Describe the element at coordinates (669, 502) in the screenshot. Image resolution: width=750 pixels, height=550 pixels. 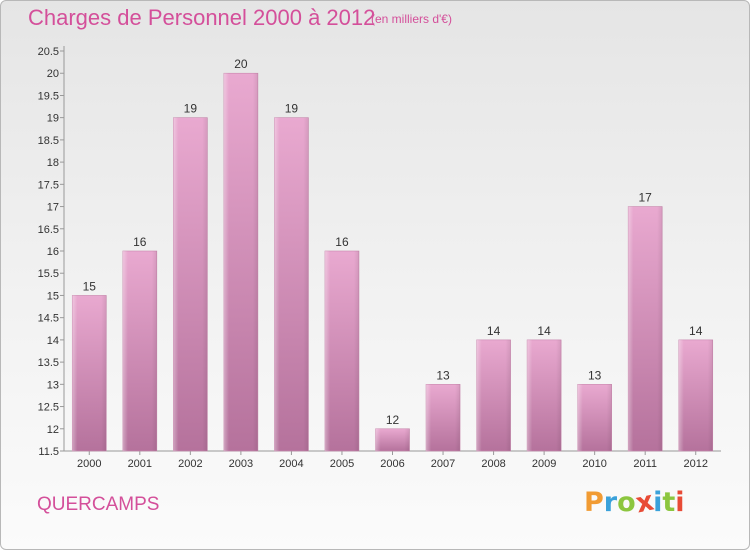
I see `logo-letter: t` at that location.